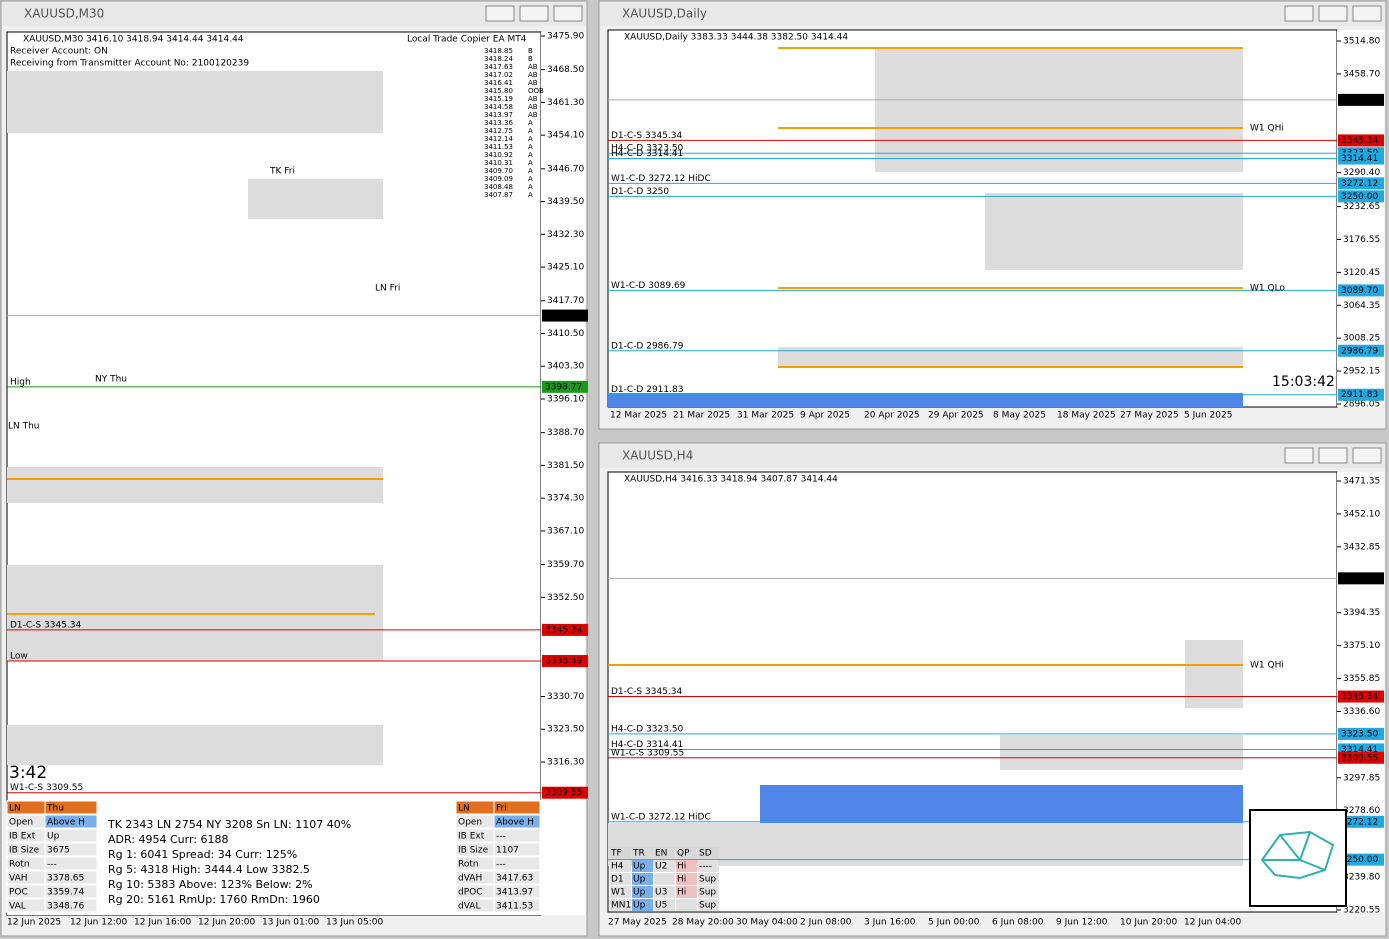 The height and width of the screenshot is (939, 1389). I want to click on book-flag: B, so click(530, 59).